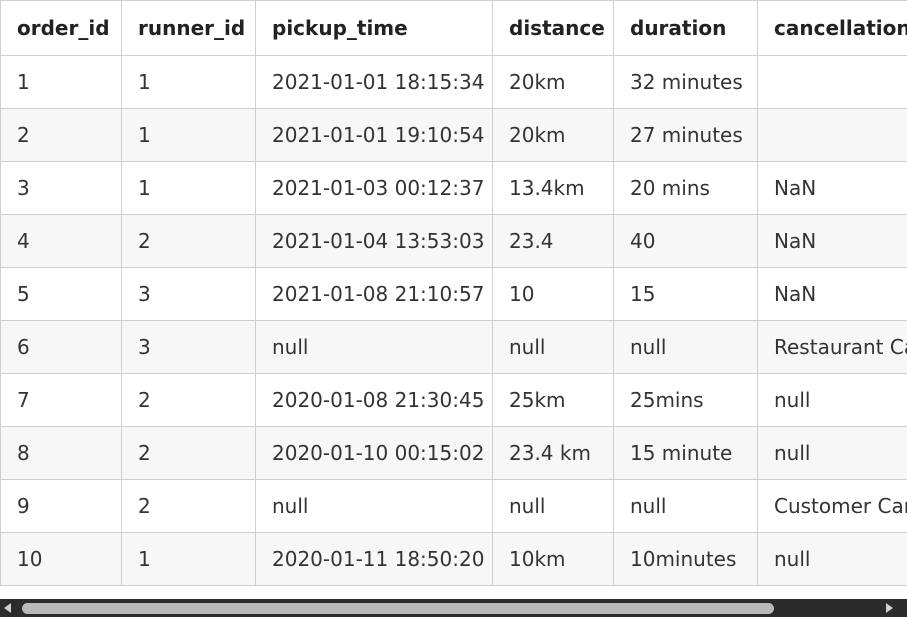 This screenshot has width=907, height=617. Describe the element at coordinates (553, 453) in the screenshot. I see `cell-distance: 23.4 km` at that location.